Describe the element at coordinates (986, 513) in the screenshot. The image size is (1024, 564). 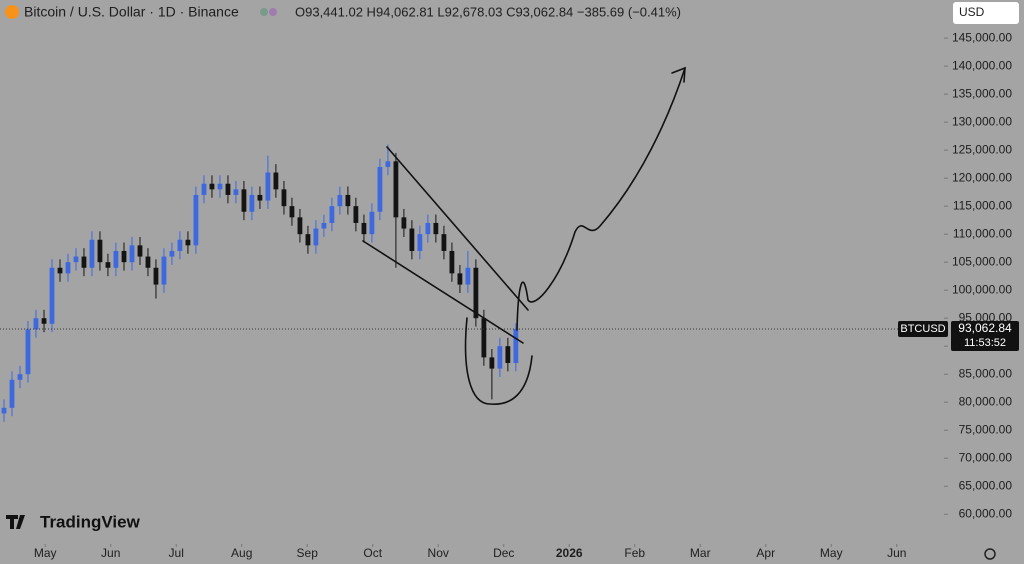
I see `y-tick-label: 60,000.00` at that location.